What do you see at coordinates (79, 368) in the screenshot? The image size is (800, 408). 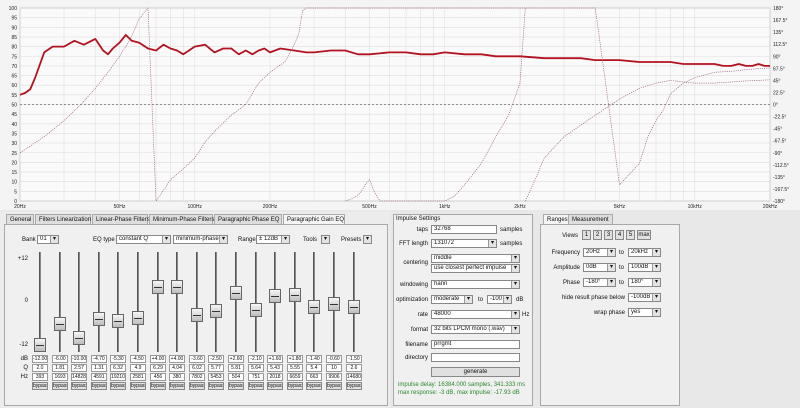 I see `band-q-field: 2.57` at bounding box center [79, 368].